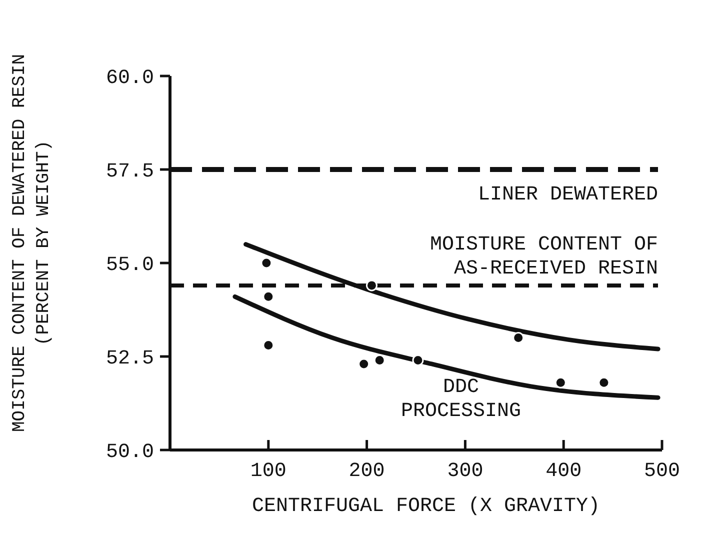 Image resolution: width=702 pixels, height=533 pixels. Describe the element at coordinates (568, 195) in the screenshot. I see `ref-line-label: LINER DEWATERED` at that location.